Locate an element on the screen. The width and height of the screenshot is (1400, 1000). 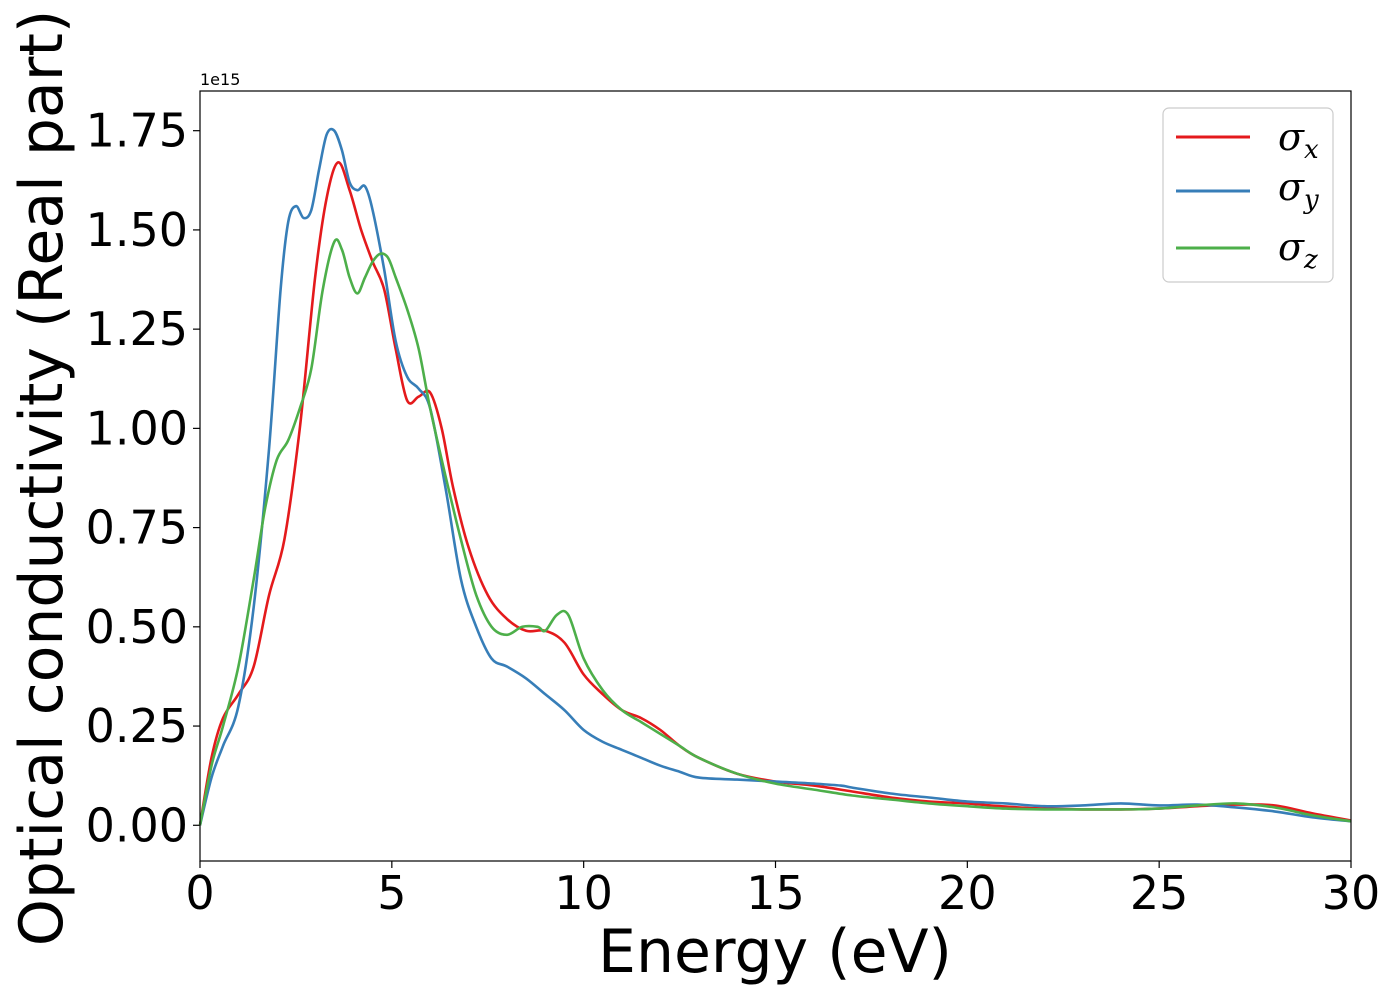
x-tick-label: 30 is located at coordinates (1351, 893).